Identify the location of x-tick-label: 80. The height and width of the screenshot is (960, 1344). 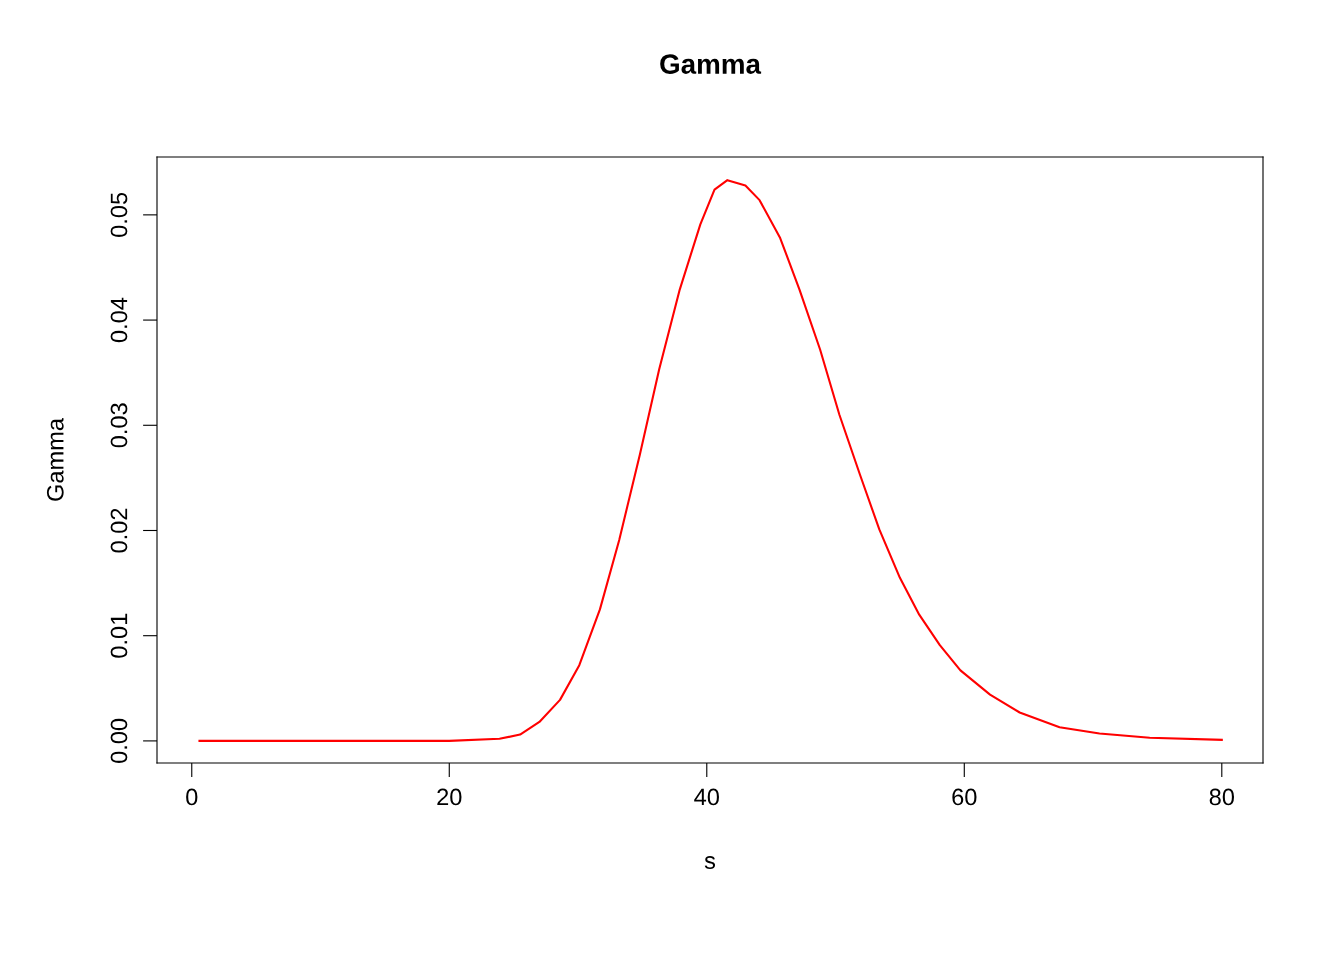
(1222, 797).